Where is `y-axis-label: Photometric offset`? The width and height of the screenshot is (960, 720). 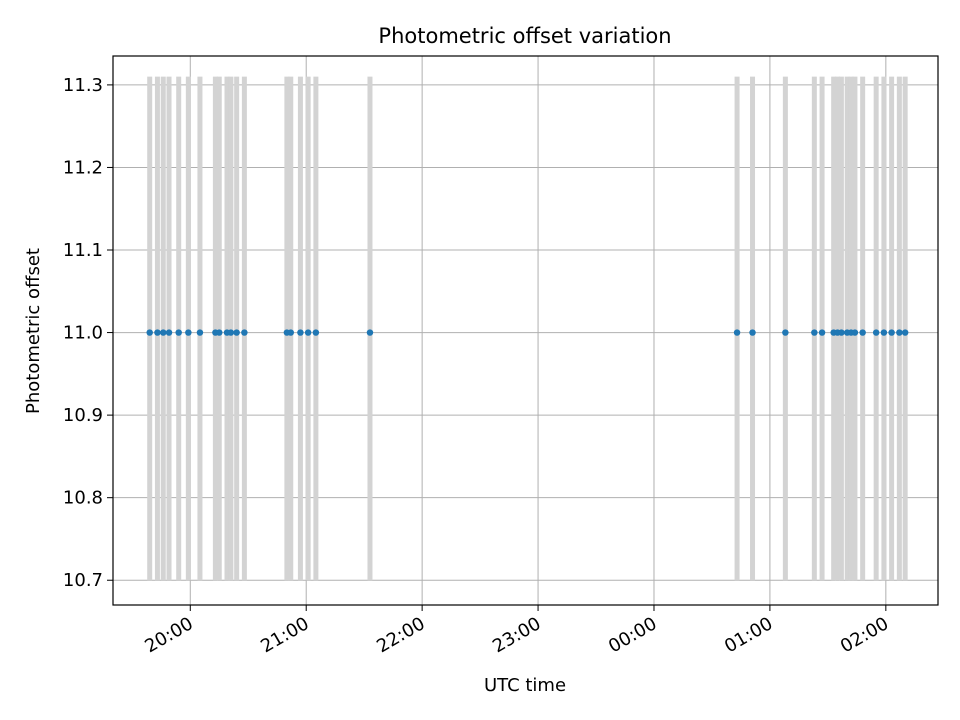 y-axis-label: Photometric offset is located at coordinates (33, 331).